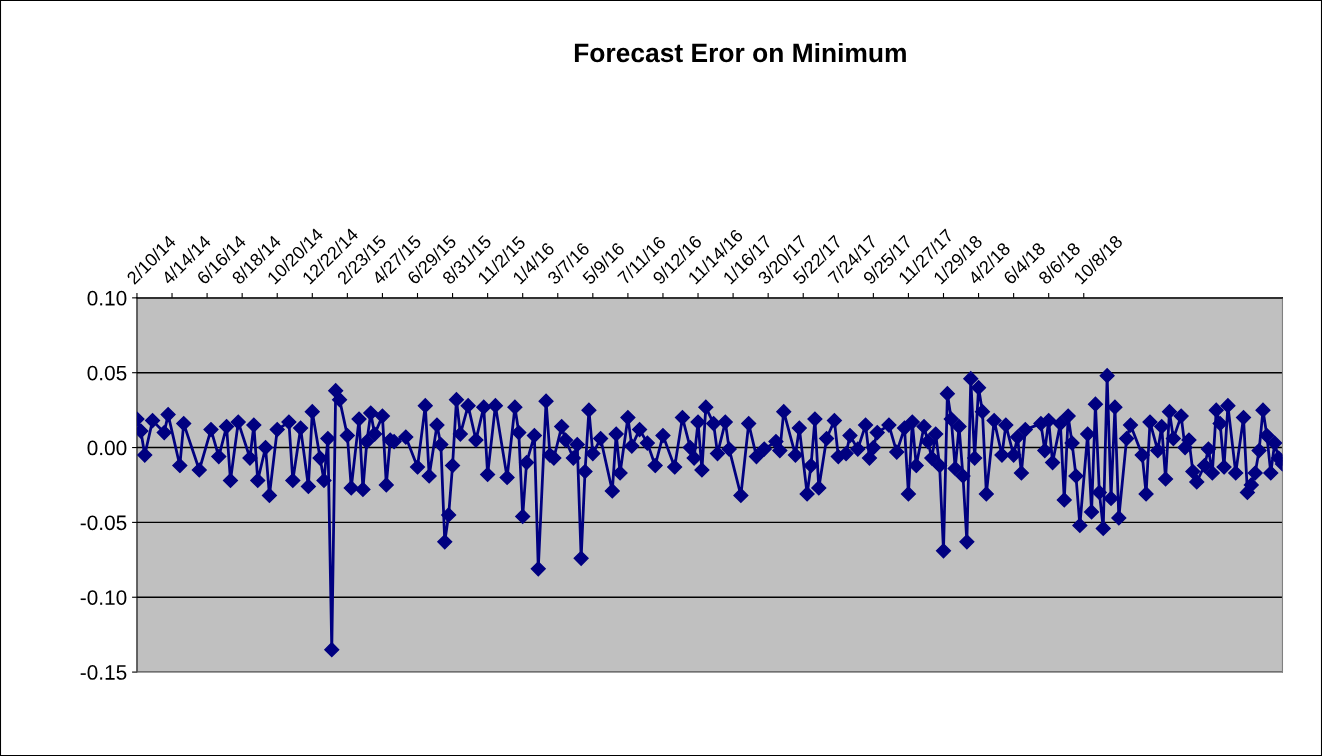 The width and height of the screenshot is (1322, 756). What do you see at coordinates (103, 597) in the screenshot?
I see `y-tick-label: -0.10` at bounding box center [103, 597].